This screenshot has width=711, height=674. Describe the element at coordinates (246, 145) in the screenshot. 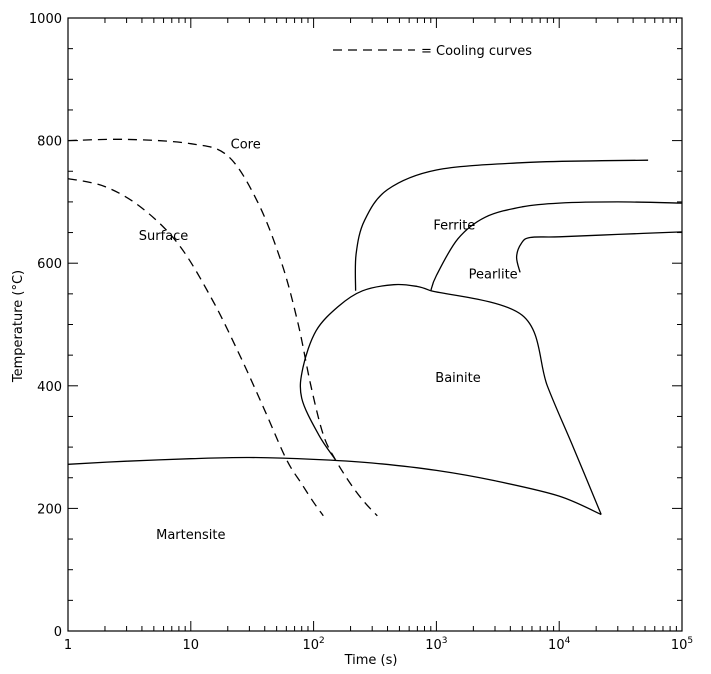

I see `region-label-core: Core` at that location.